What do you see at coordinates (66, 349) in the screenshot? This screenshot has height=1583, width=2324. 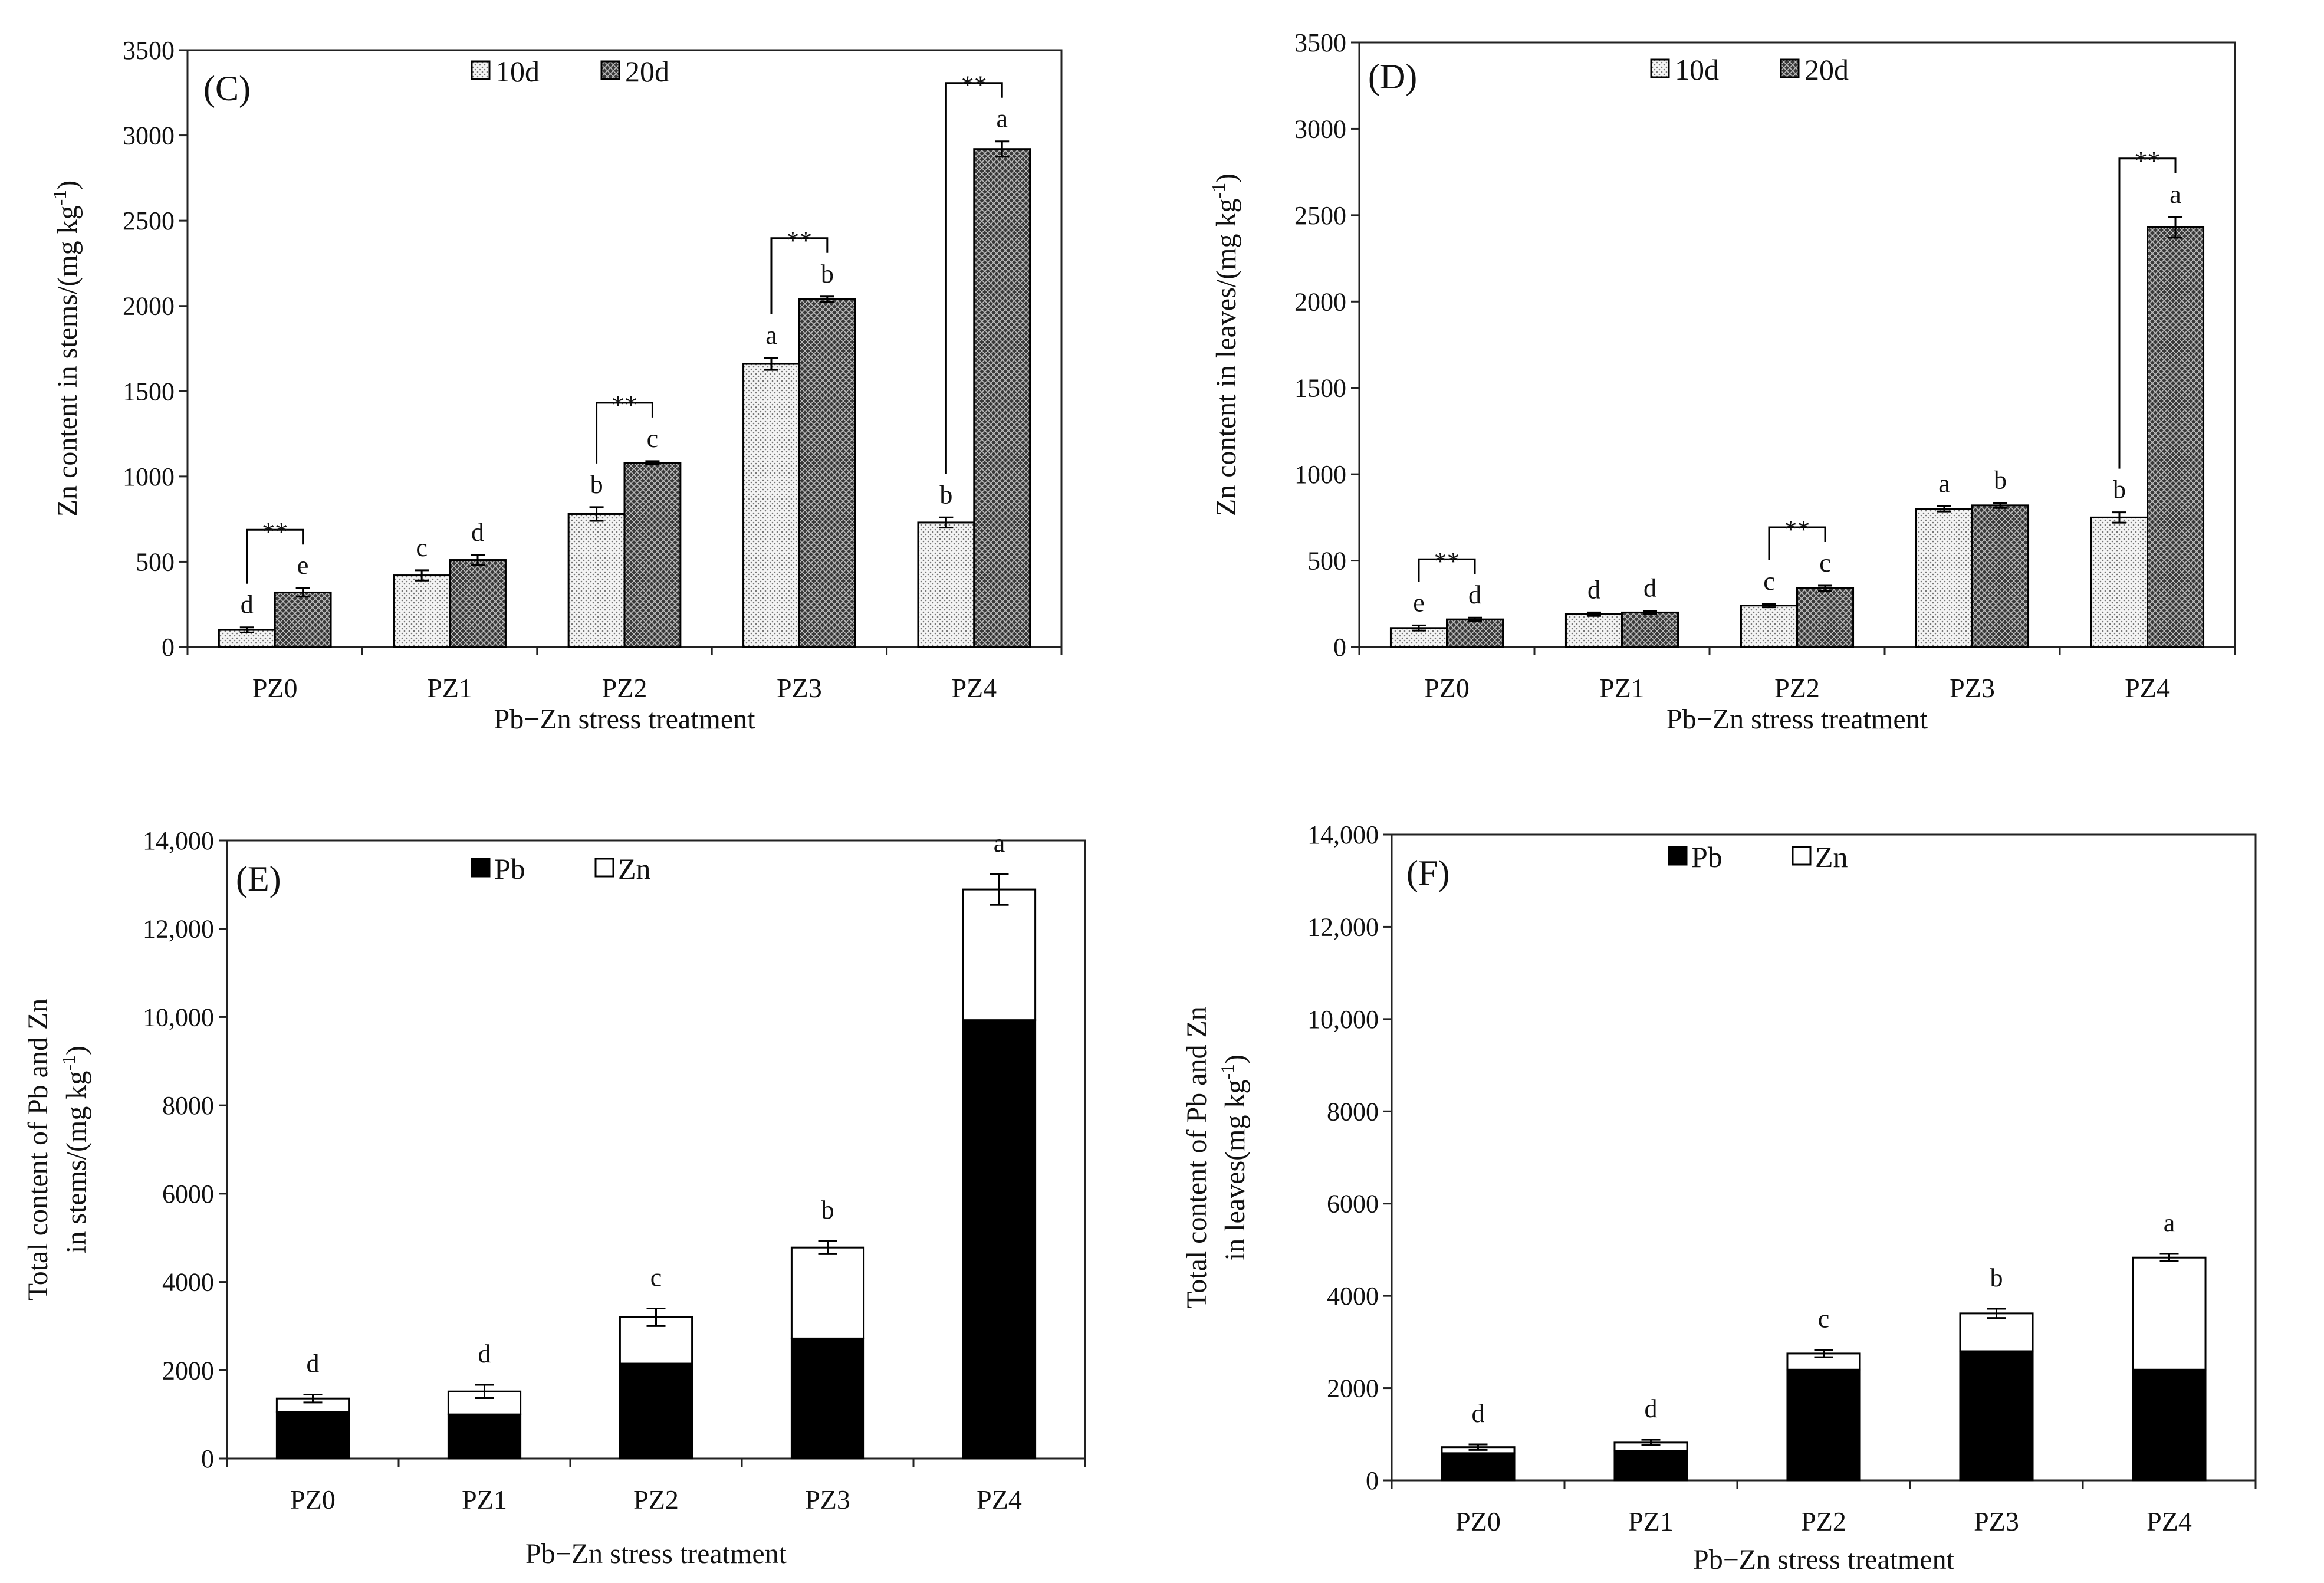 I see `y-axis-label: Zn content in stems/(mg kg-1)` at bounding box center [66, 349].